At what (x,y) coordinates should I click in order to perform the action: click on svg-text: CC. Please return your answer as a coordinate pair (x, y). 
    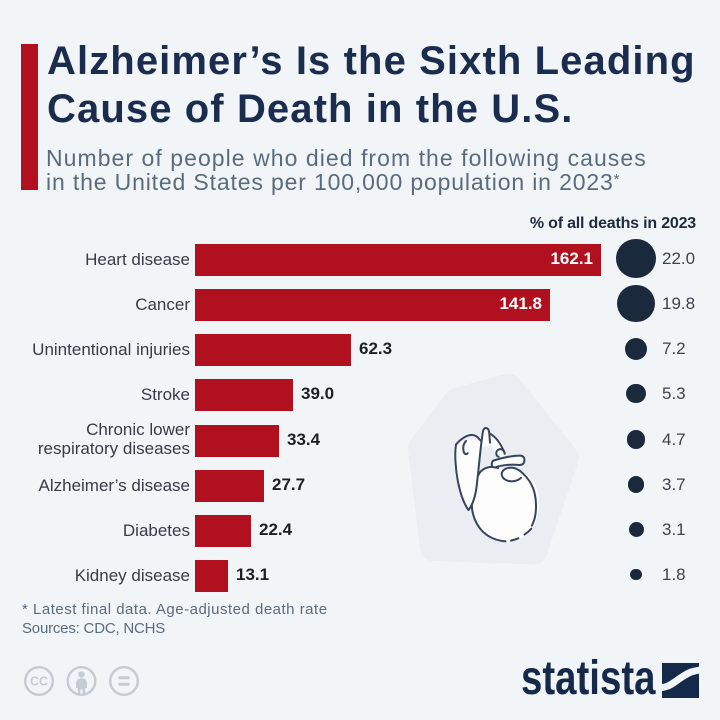
    Looking at the image, I should click on (39, 682).